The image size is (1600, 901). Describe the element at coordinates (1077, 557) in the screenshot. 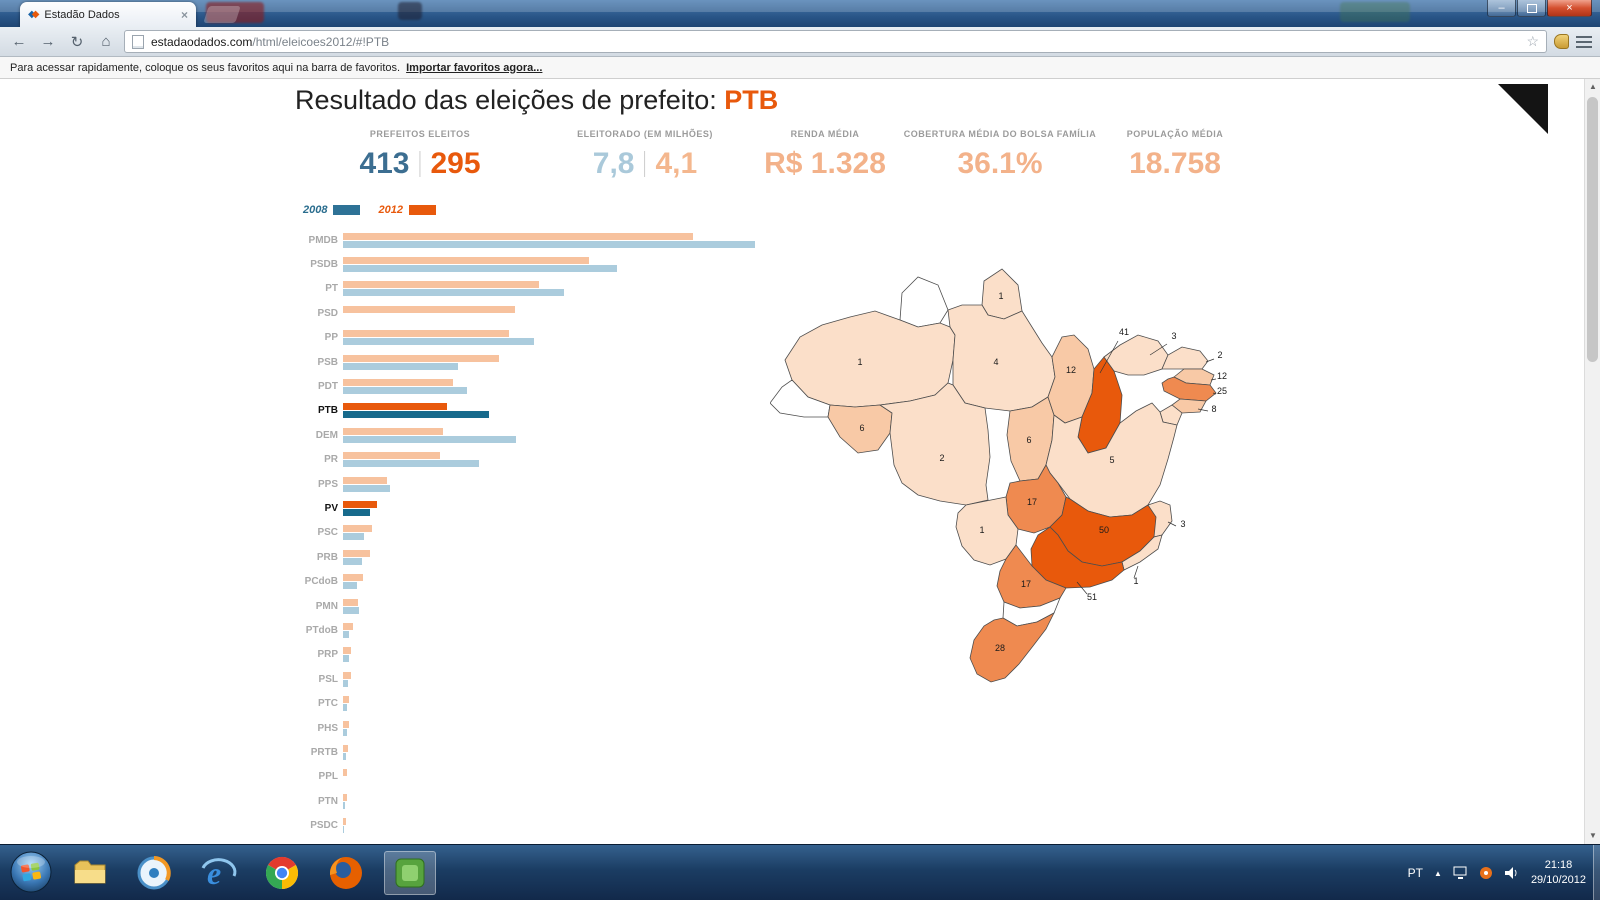

I see `state-SP` at that location.